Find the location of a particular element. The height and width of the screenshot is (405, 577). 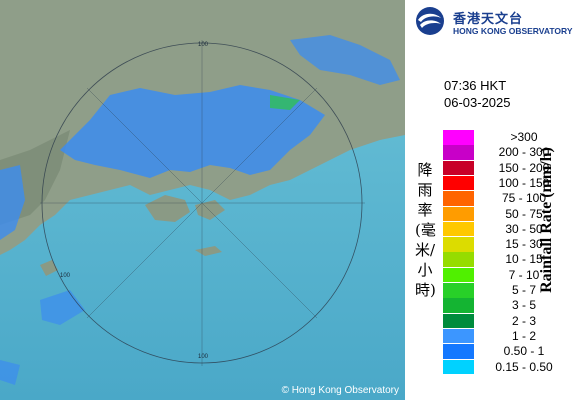

legend-label: 200 - 300 is located at coordinates (524, 152).